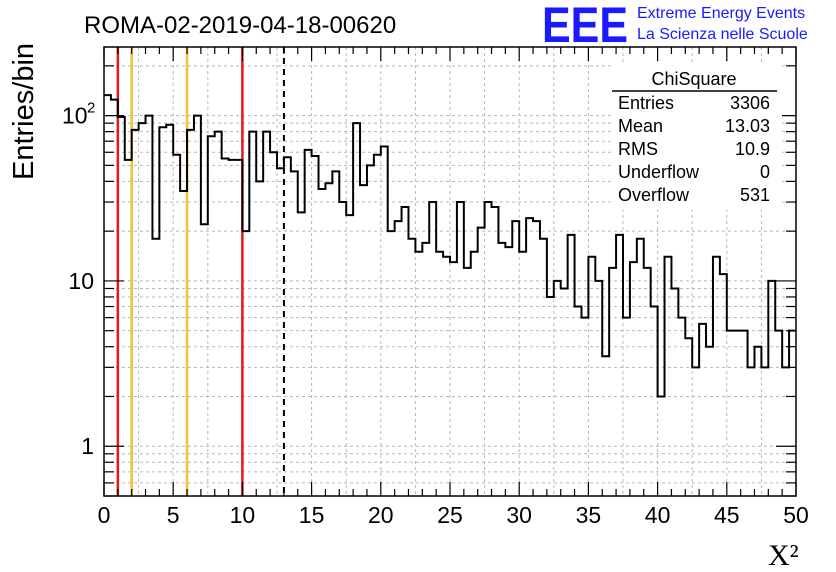 This screenshot has width=836, height=572. What do you see at coordinates (519, 515) in the screenshot?
I see `x-tick-label: 30` at bounding box center [519, 515].